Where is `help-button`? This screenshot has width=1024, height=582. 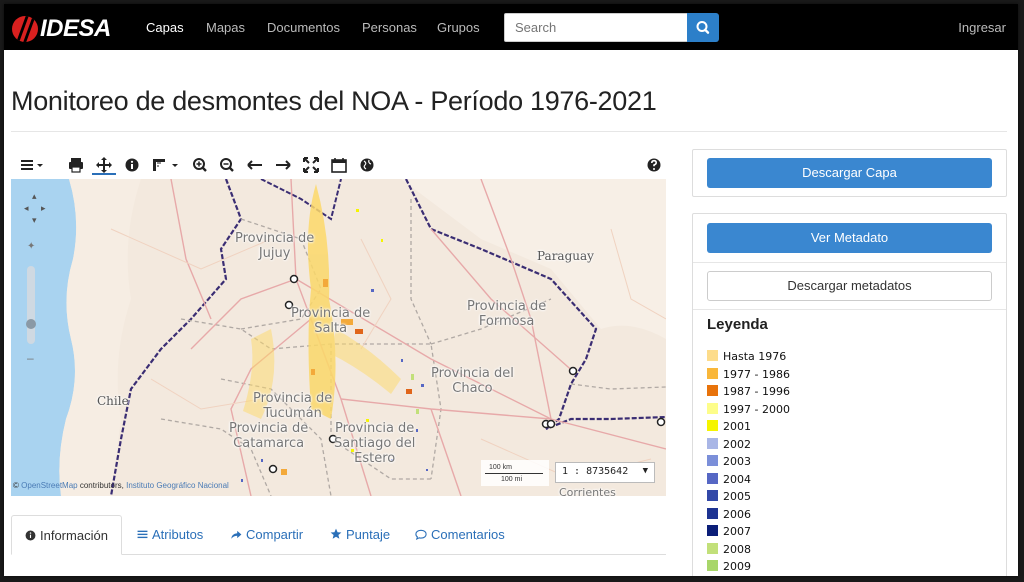
help-button is located at coordinates (654, 165).